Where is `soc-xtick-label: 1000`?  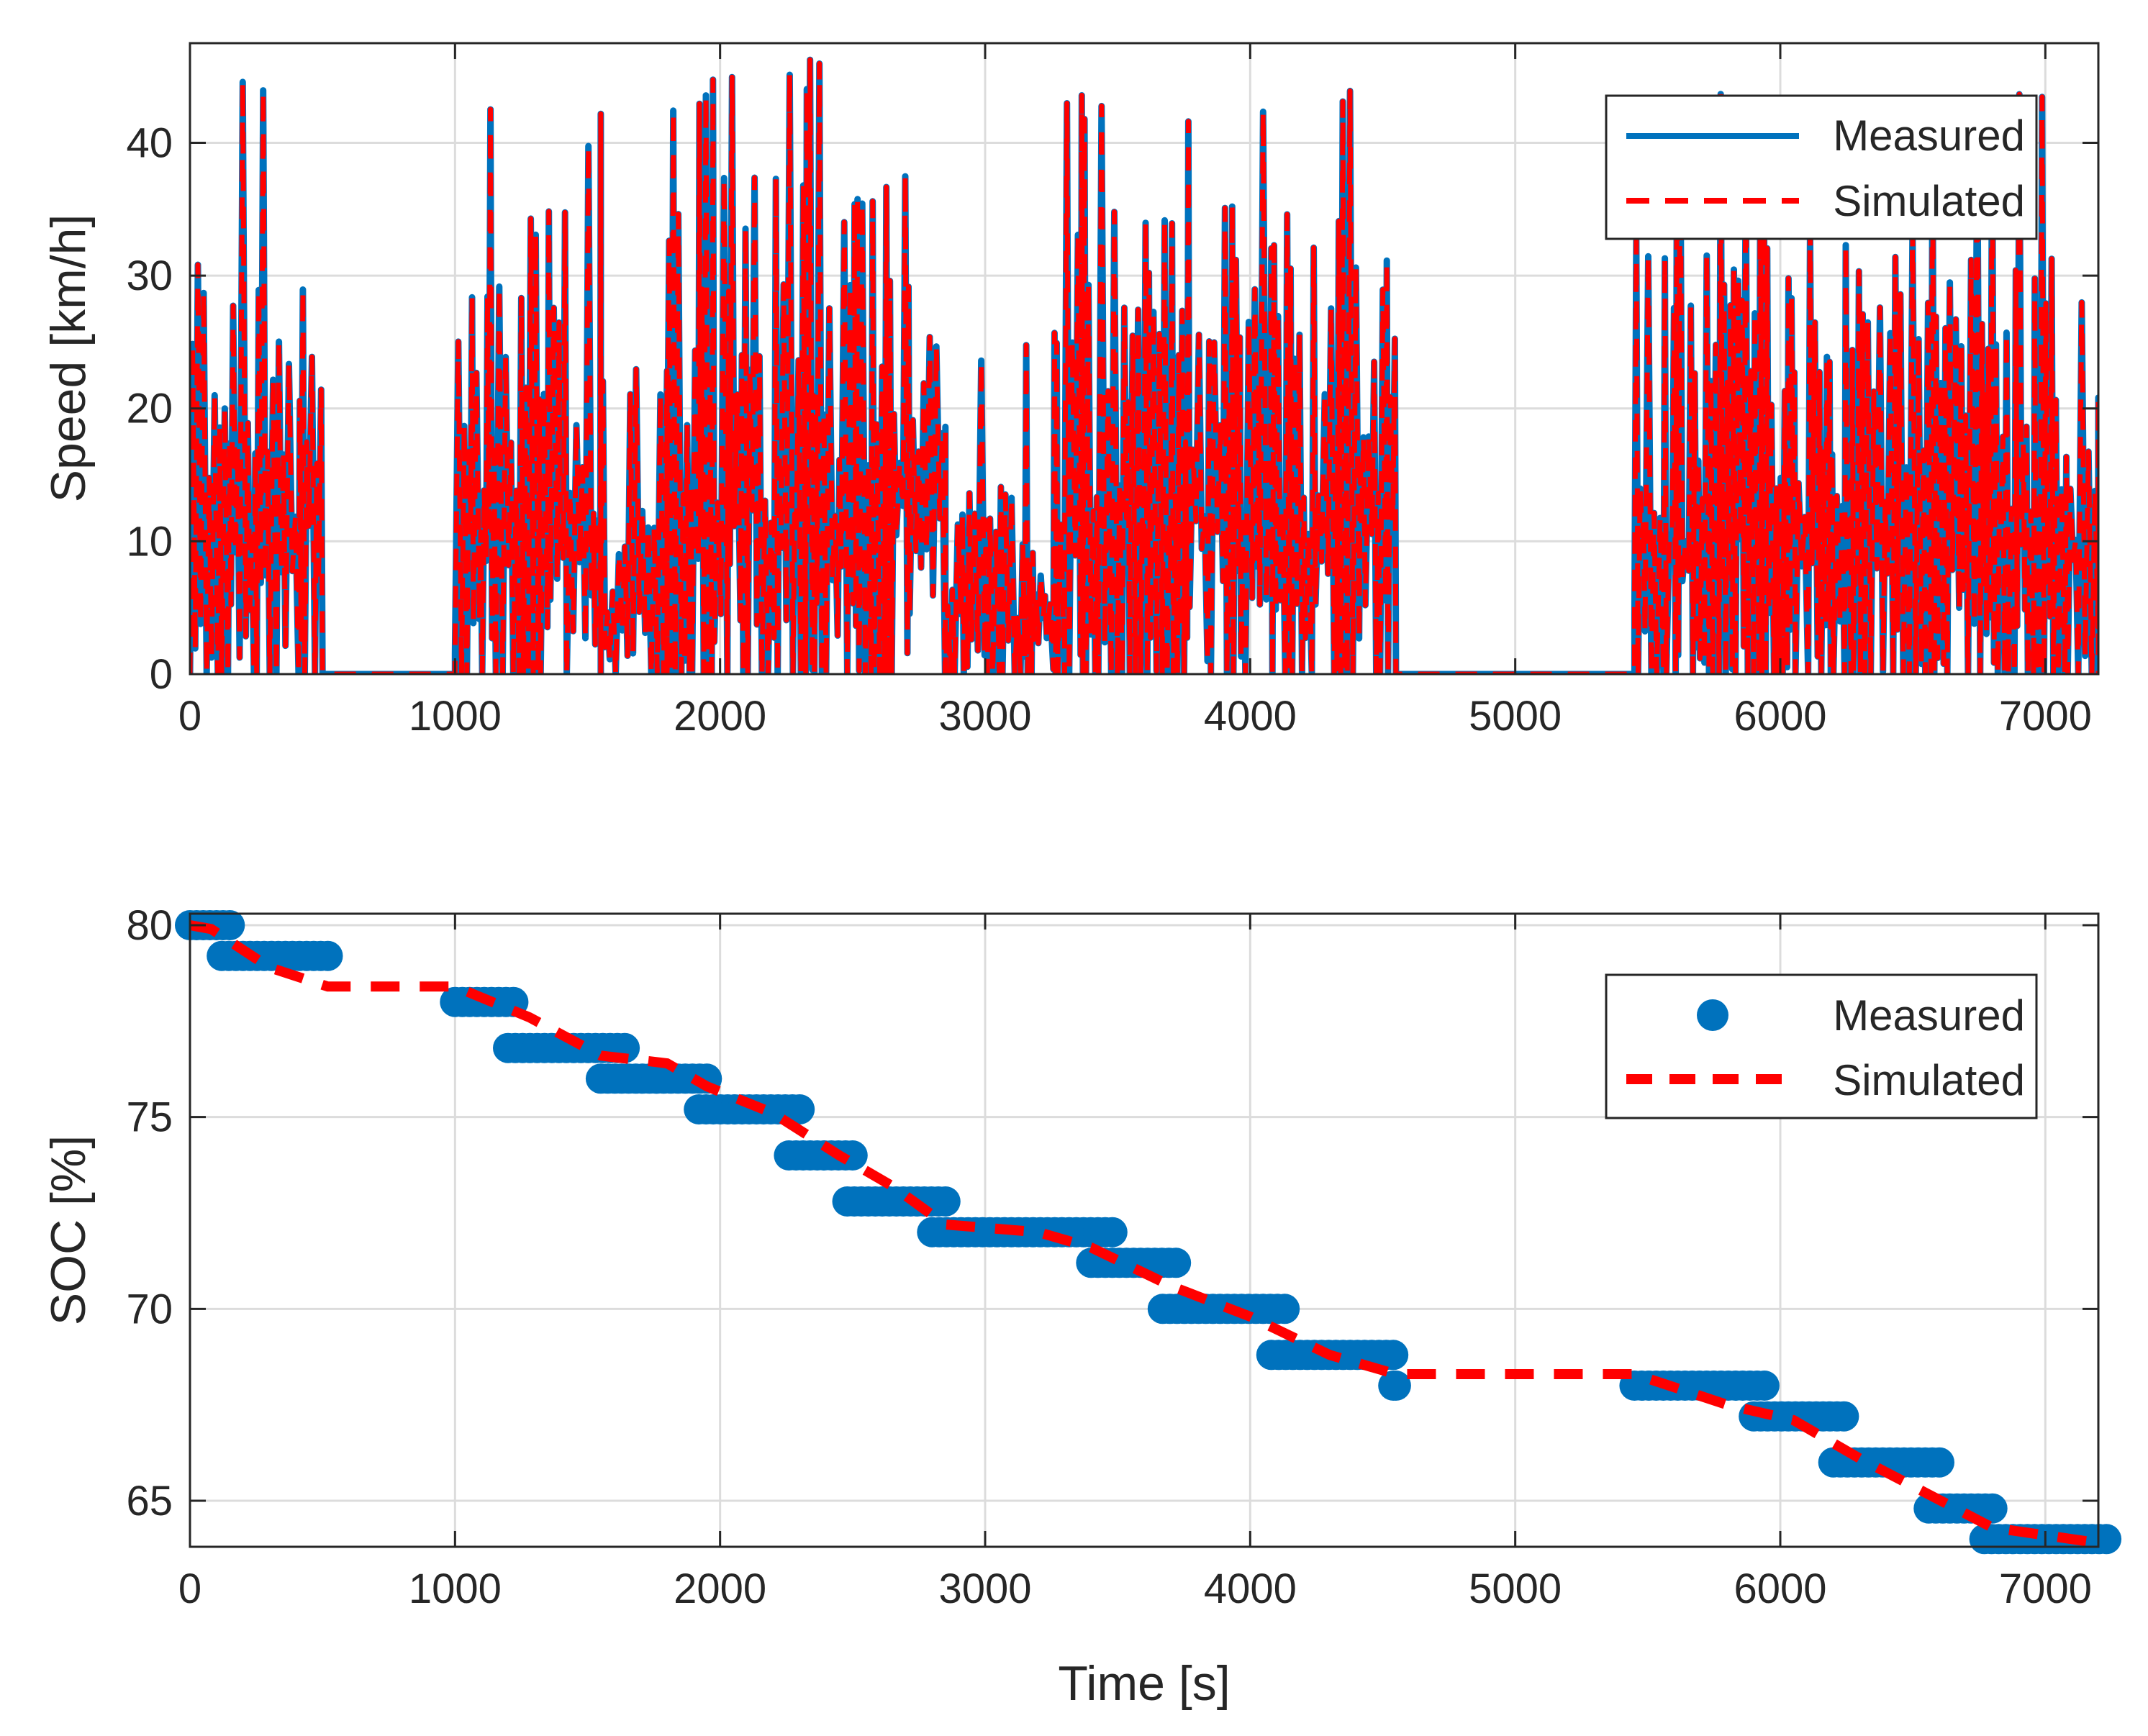
soc-xtick-label: 1000 is located at coordinates (455, 1588).